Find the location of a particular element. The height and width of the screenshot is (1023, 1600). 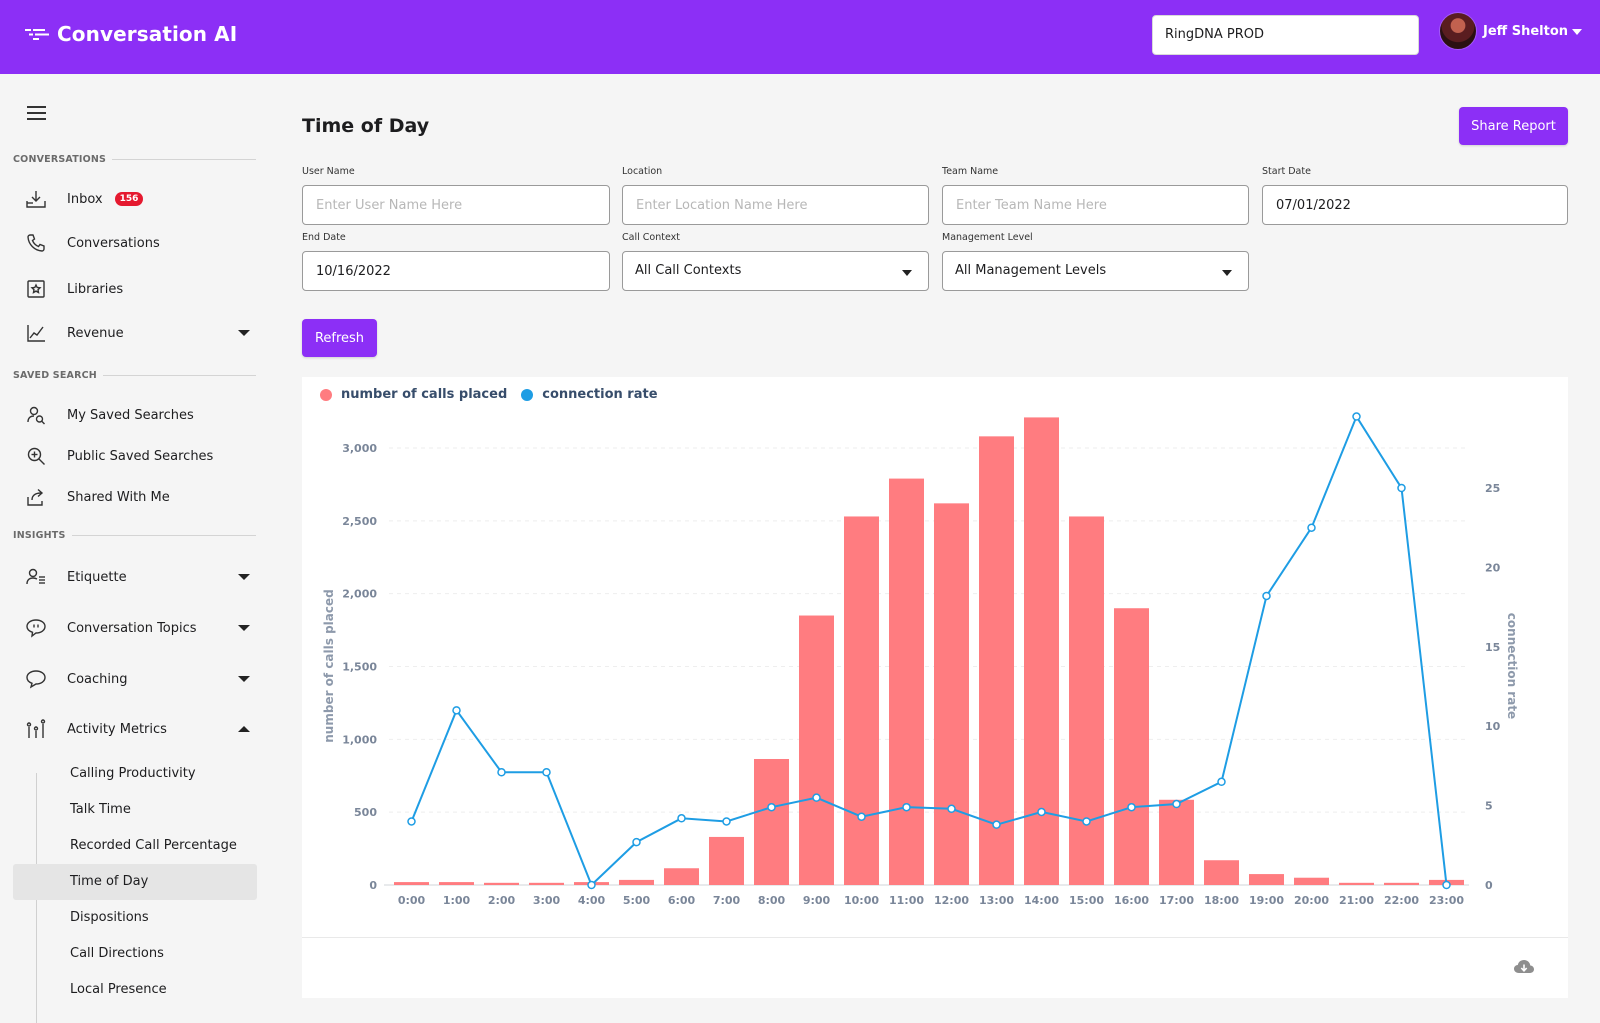

sidebar-item-label: Shared With Me is located at coordinates (118, 497).